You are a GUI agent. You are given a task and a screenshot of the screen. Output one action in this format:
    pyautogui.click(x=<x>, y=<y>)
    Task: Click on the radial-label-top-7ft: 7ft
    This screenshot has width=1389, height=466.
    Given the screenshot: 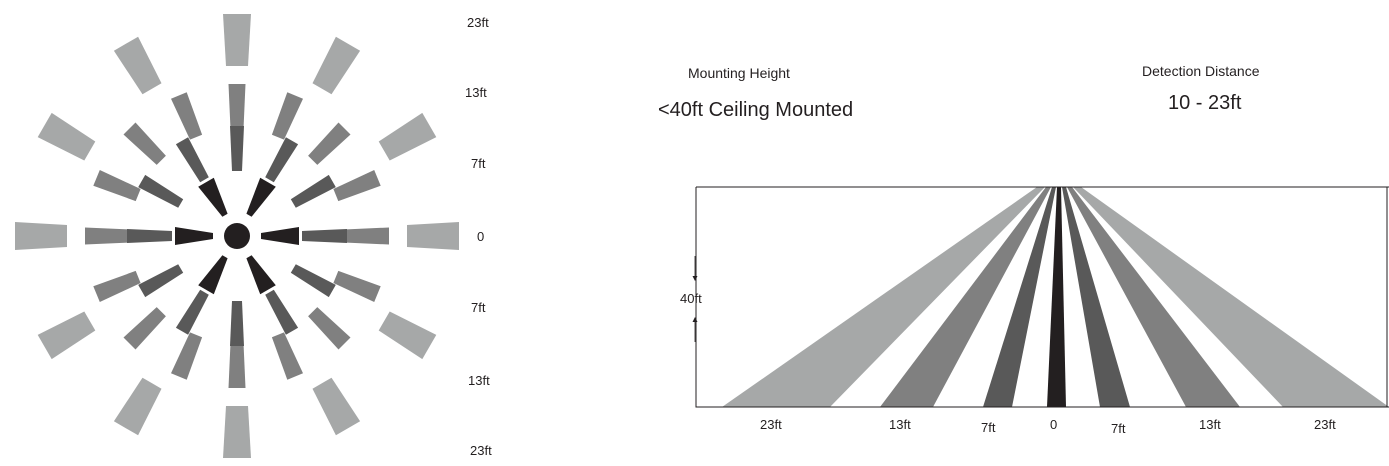 What is the action you would take?
    pyautogui.click(x=478, y=163)
    